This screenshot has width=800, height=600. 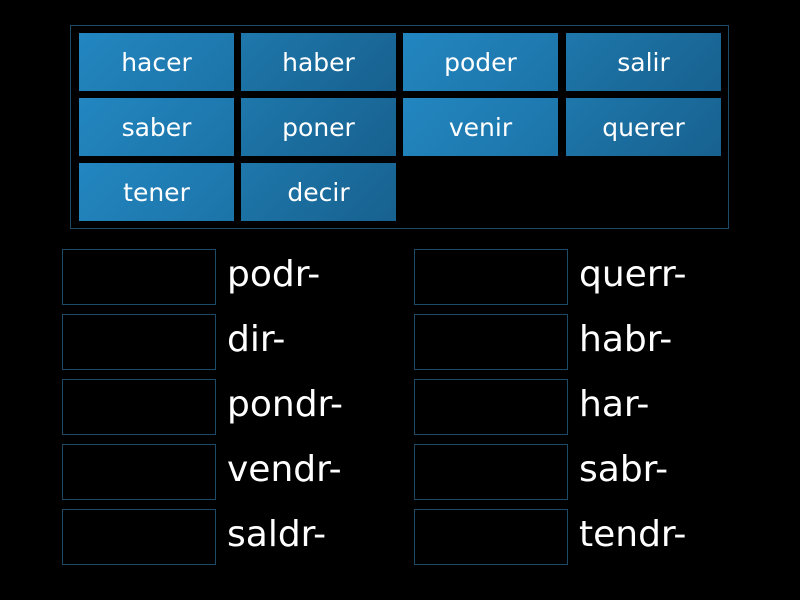 What do you see at coordinates (156, 192) in the screenshot?
I see `answer-tile-tener: tener` at bounding box center [156, 192].